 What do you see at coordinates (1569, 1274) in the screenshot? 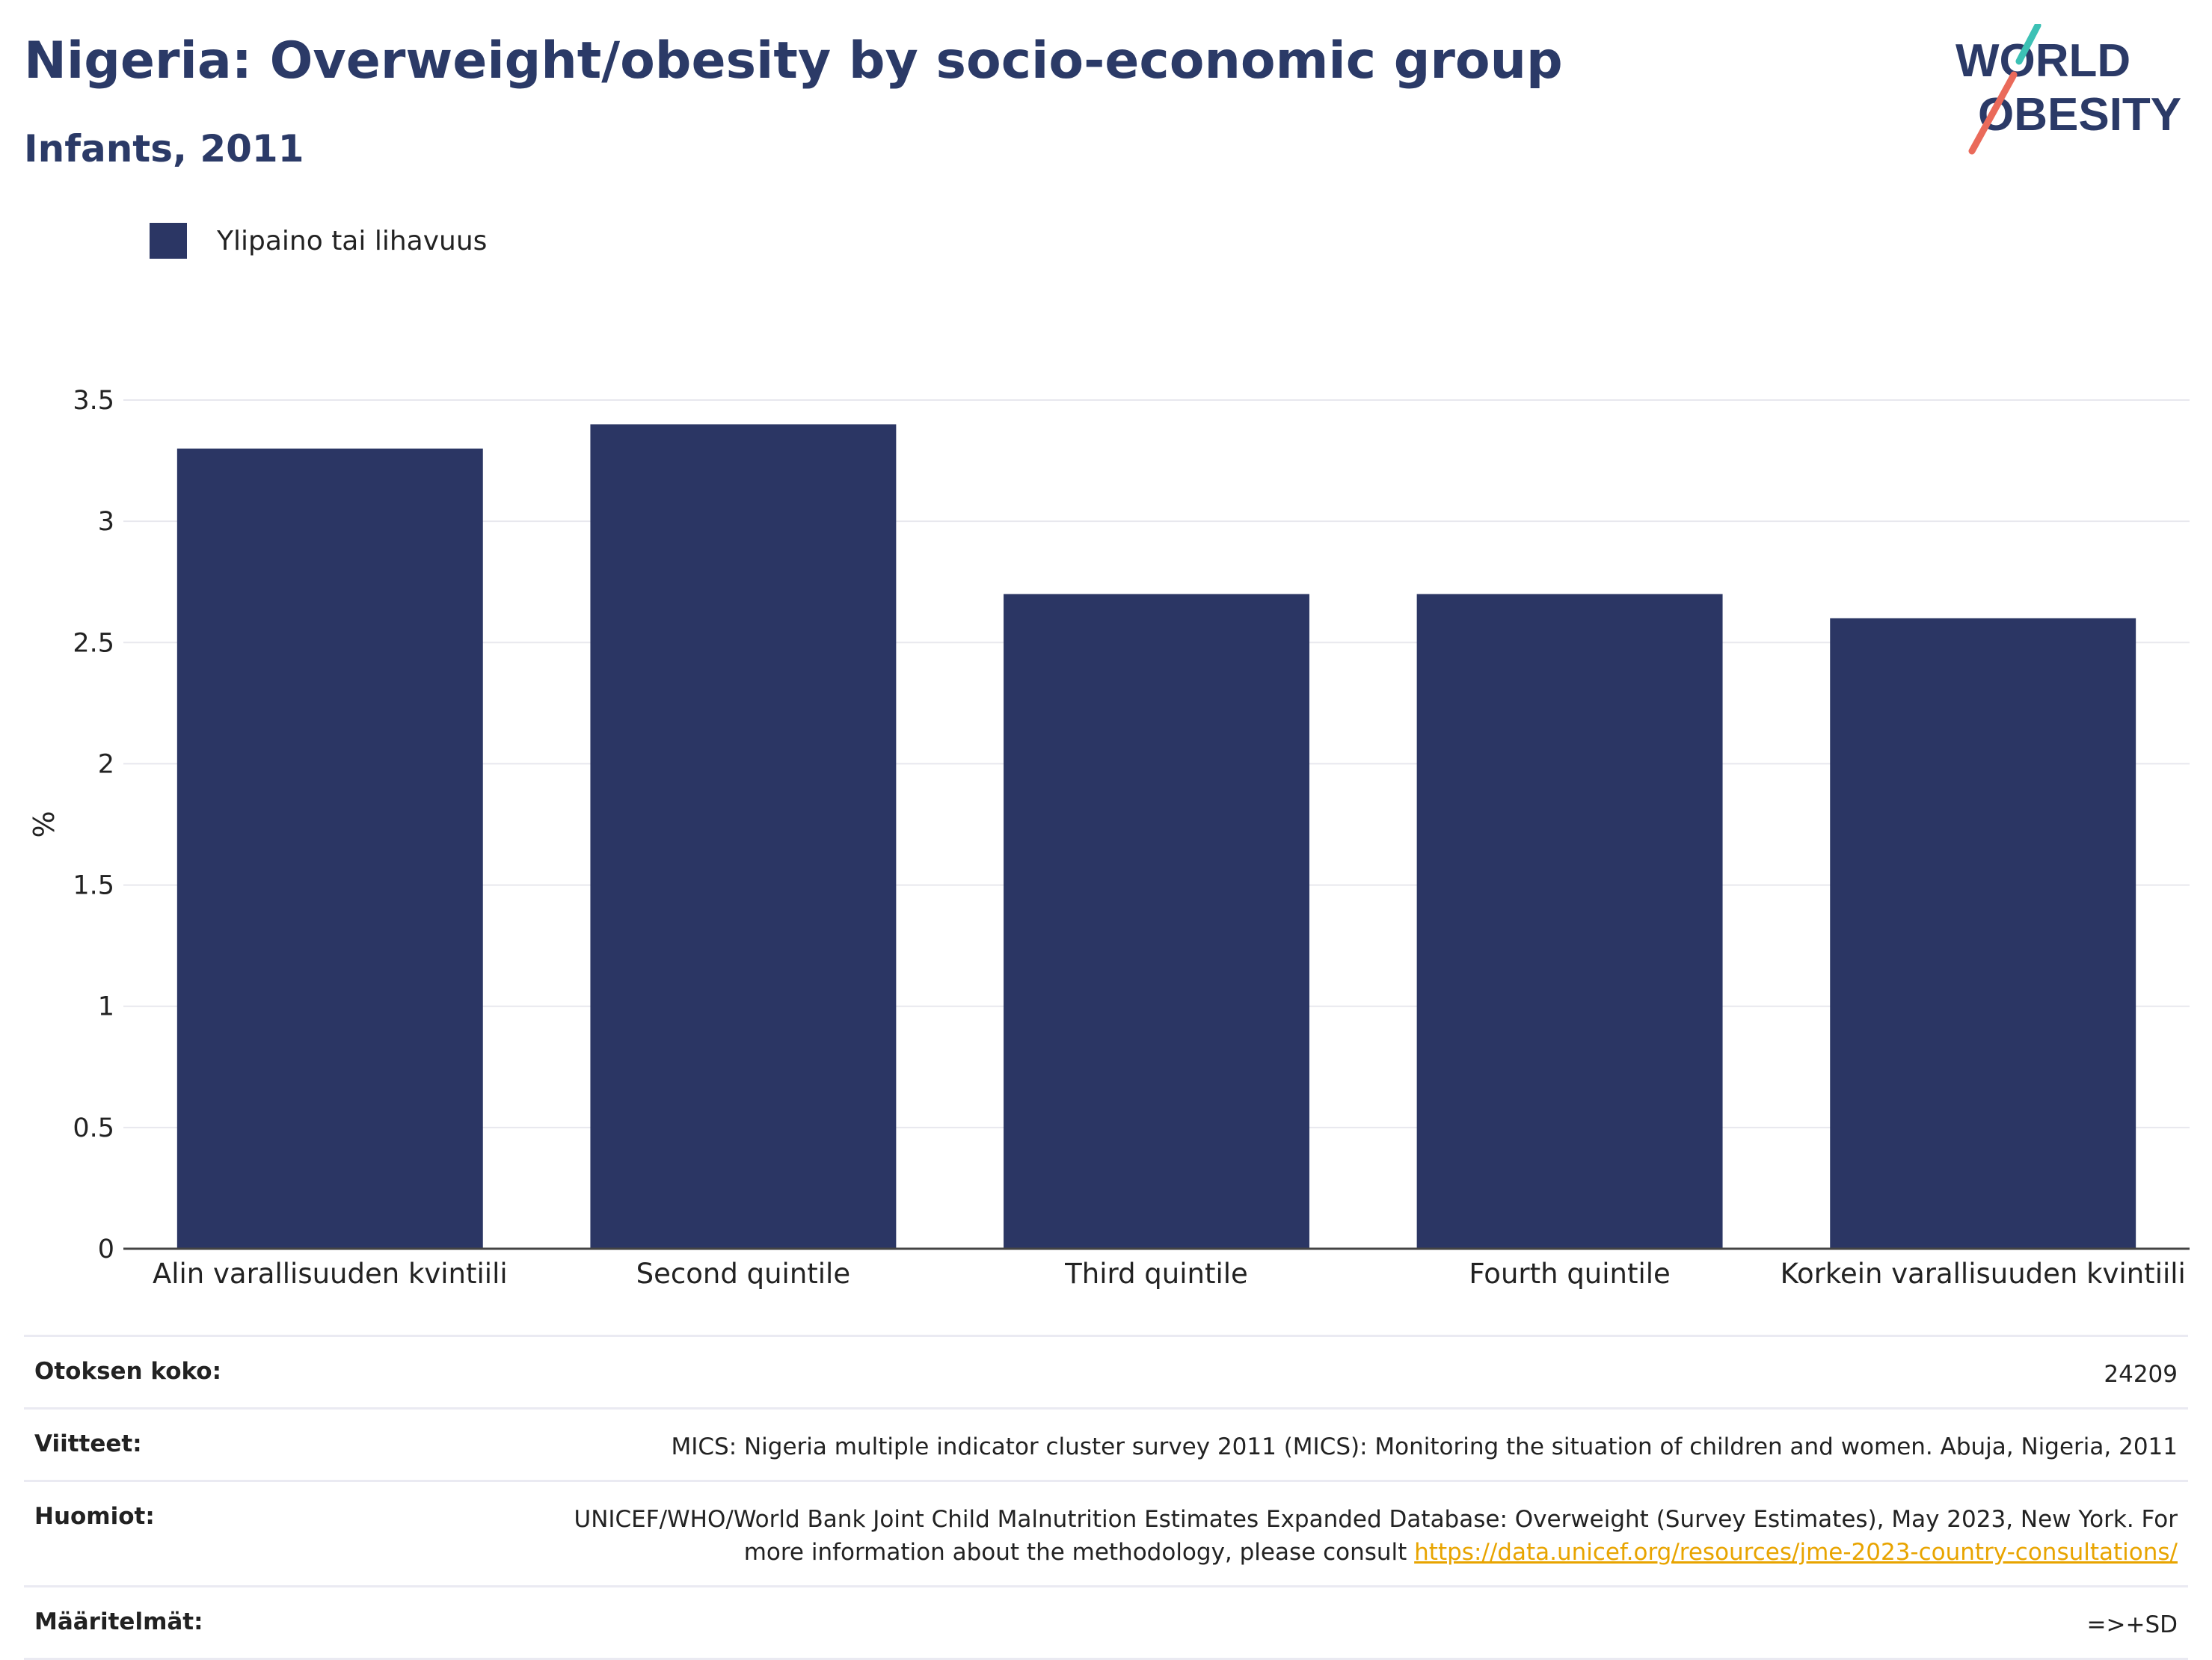
I see `x-tick-label: Fourth quintile` at bounding box center [1569, 1274].